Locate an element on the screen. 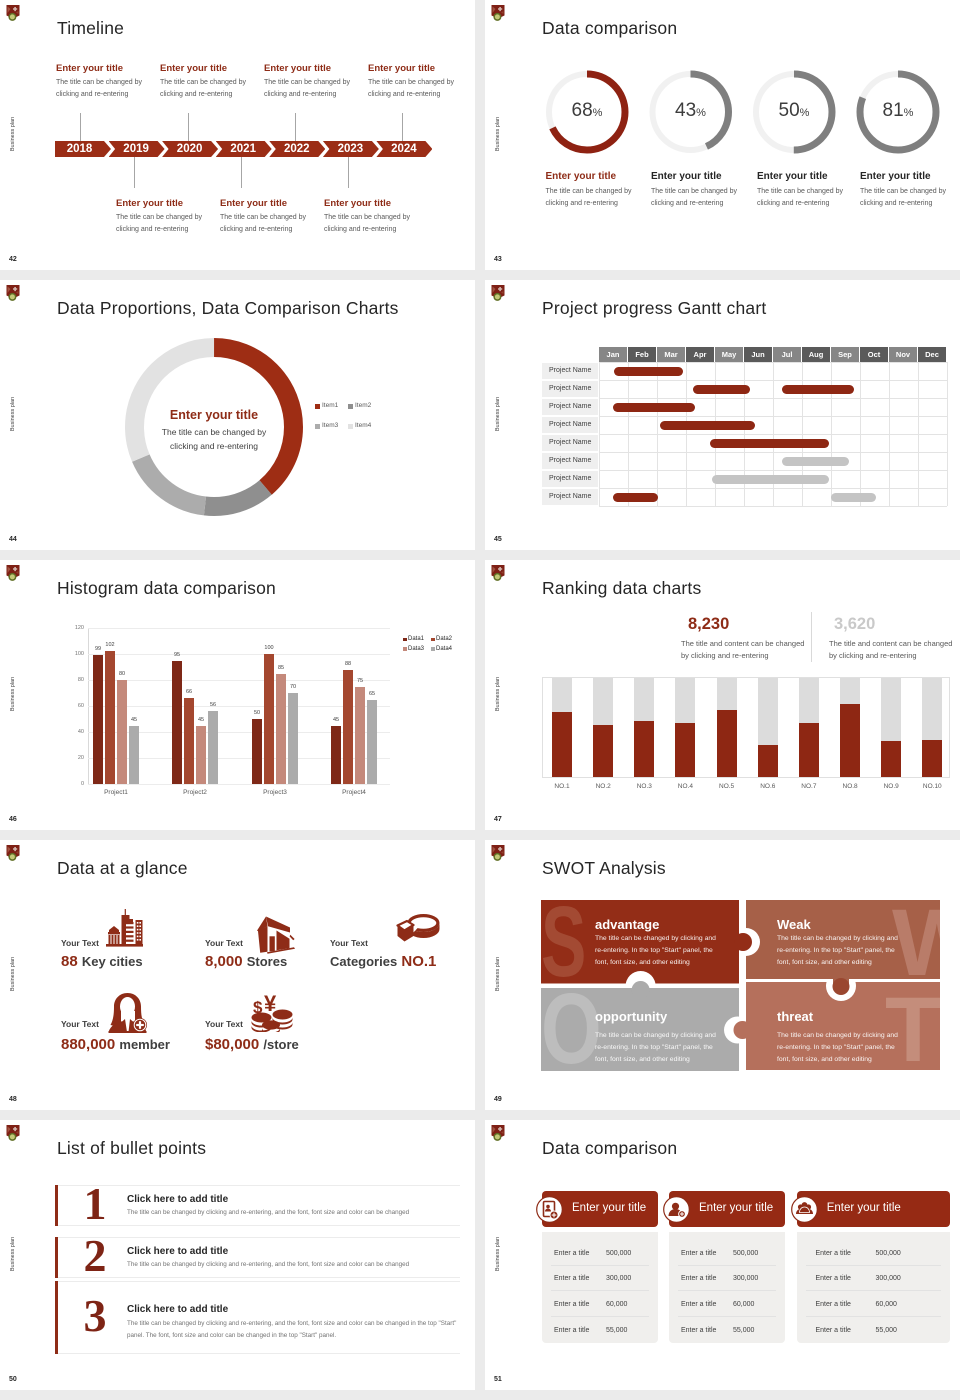 The height and width of the screenshot is (1400, 960). svg-text: T is located at coordinates (913, 1030).